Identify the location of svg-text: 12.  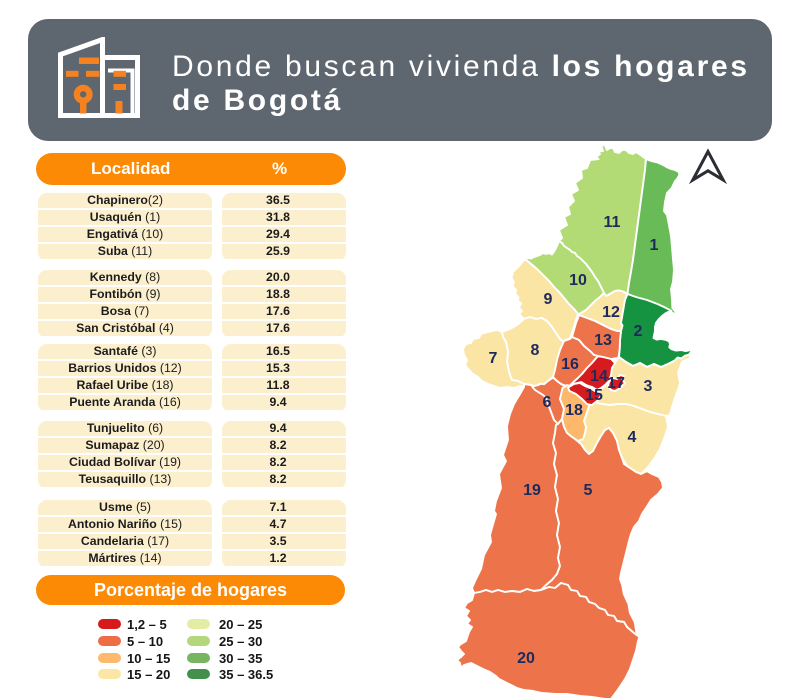
(611, 312).